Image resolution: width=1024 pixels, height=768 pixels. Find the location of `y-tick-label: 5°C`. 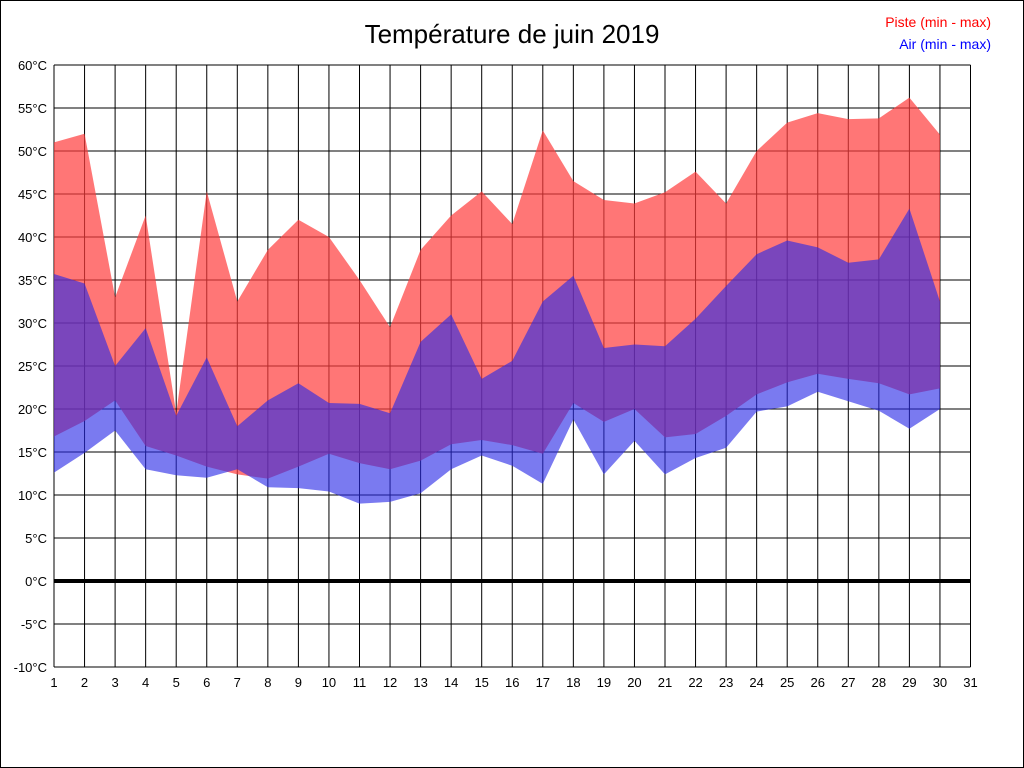

y-tick-label: 5°C is located at coordinates (36, 538).